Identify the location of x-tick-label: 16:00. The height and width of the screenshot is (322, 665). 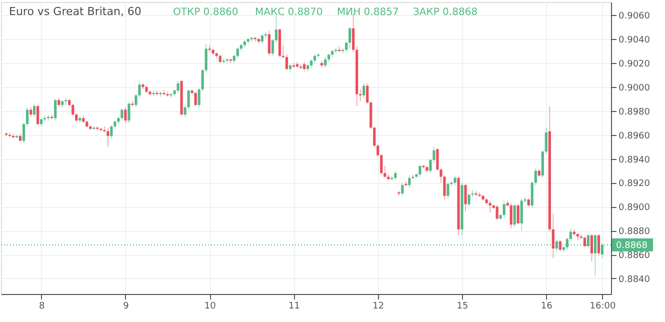
(603, 307).